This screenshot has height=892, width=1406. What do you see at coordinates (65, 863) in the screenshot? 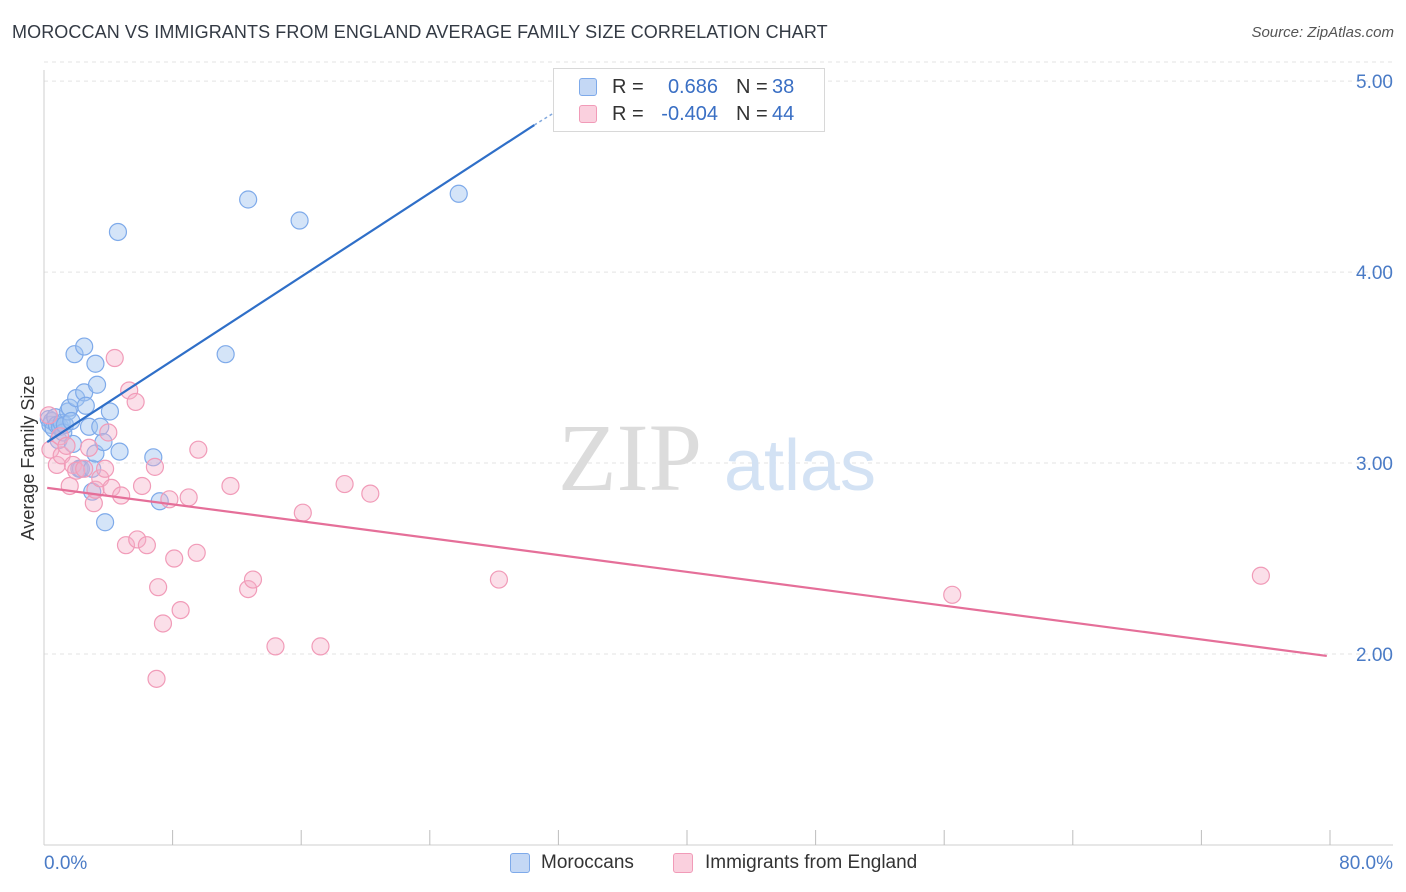
I see `x-tick-label-min: 0.0%` at bounding box center [65, 863].